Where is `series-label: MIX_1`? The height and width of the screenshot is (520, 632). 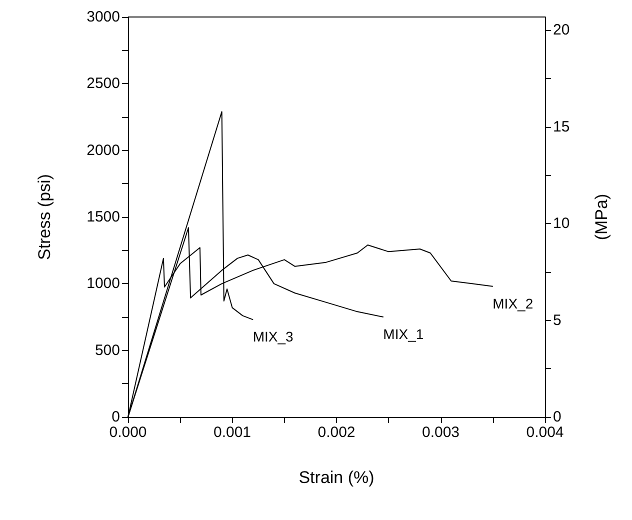 series-label: MIX_1 is located at coordinates (403, 334).